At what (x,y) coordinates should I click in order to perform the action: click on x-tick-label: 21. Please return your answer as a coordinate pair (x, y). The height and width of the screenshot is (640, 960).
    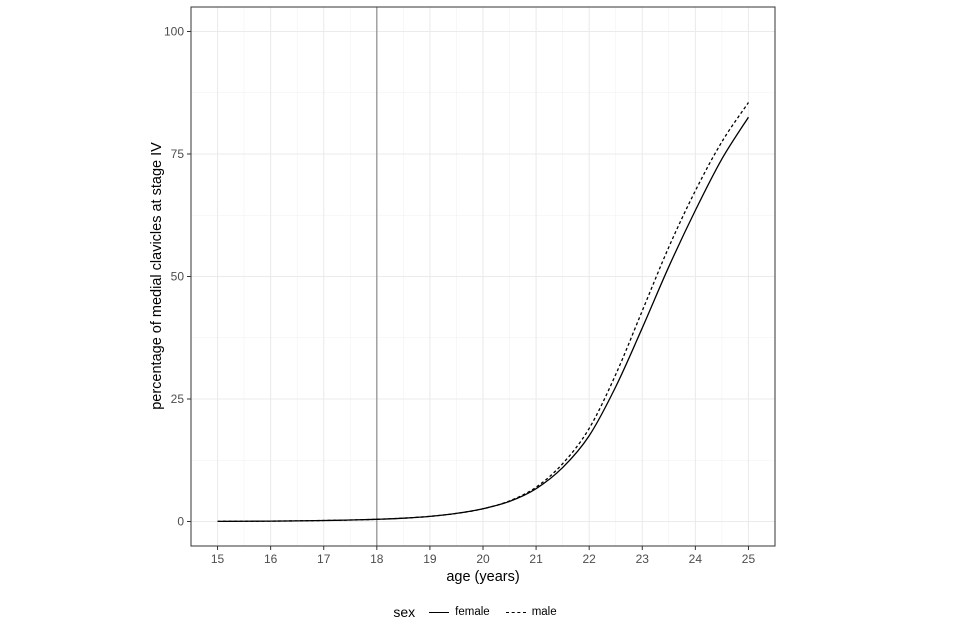
    Looking at the image, I should click on (536, 559).